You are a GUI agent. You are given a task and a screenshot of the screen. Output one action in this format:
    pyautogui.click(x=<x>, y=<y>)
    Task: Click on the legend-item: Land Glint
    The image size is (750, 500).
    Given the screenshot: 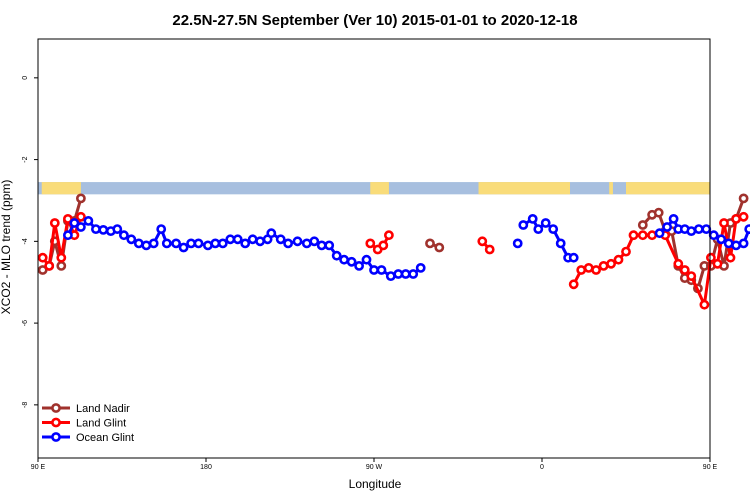 What is the action you would take?
    pyautogui.click(x=84, y=424)
    